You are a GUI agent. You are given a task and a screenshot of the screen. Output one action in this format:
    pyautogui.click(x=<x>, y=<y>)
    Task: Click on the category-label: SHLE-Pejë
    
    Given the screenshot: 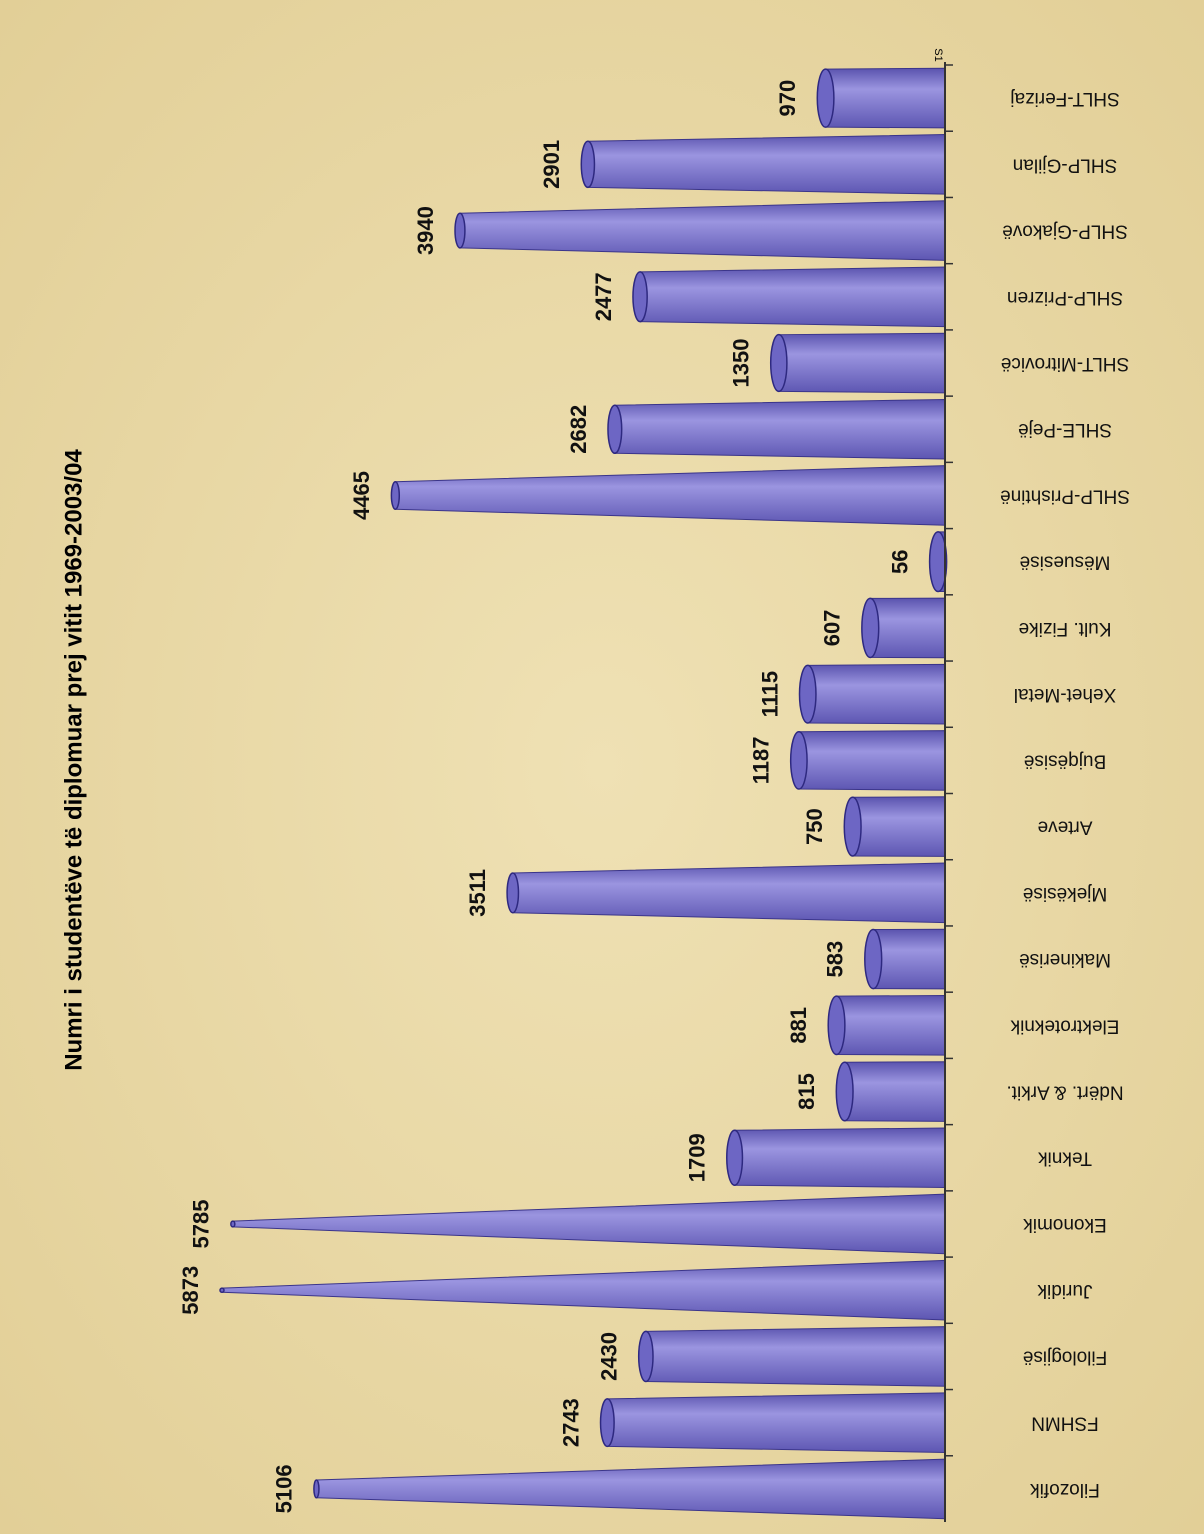 What is the action you would take?
    pyautogui.click(x=1065, y=429)
    